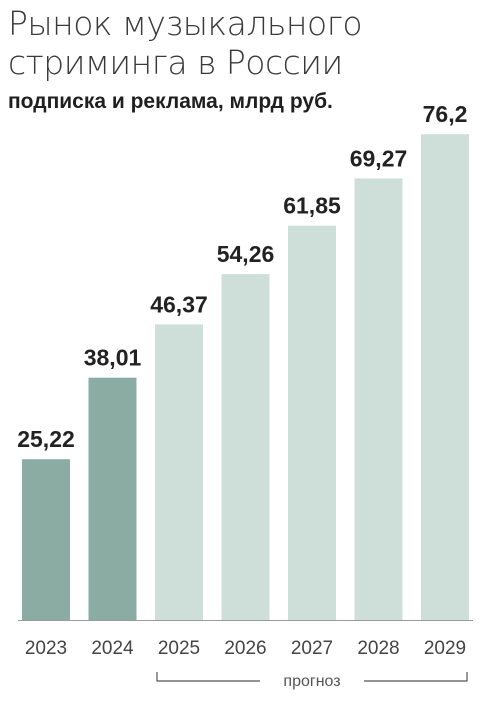  What do you see at coordinates (378, 648) in the screenshot?
I see `x-tick-2028: 2028` at bounding box center [378, 648].